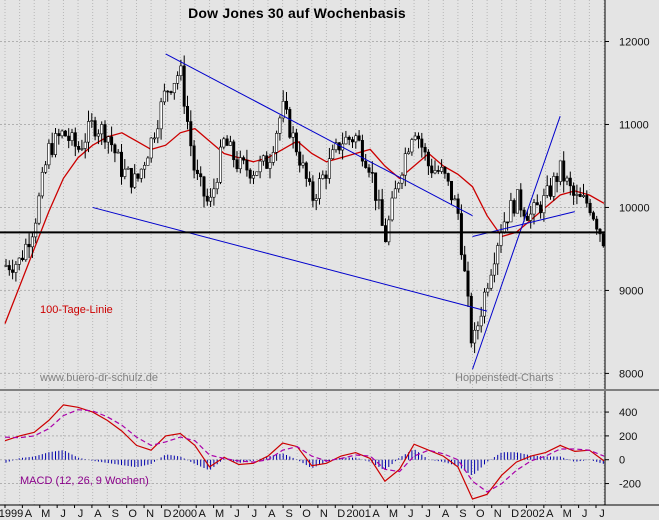 Image resolution: width=659 pixels, height=520 pixels. What do you see at coordinates (631, 291) in the screenshot?
I see `main-ytick-label: 9000` at bounding box center [631, 291].